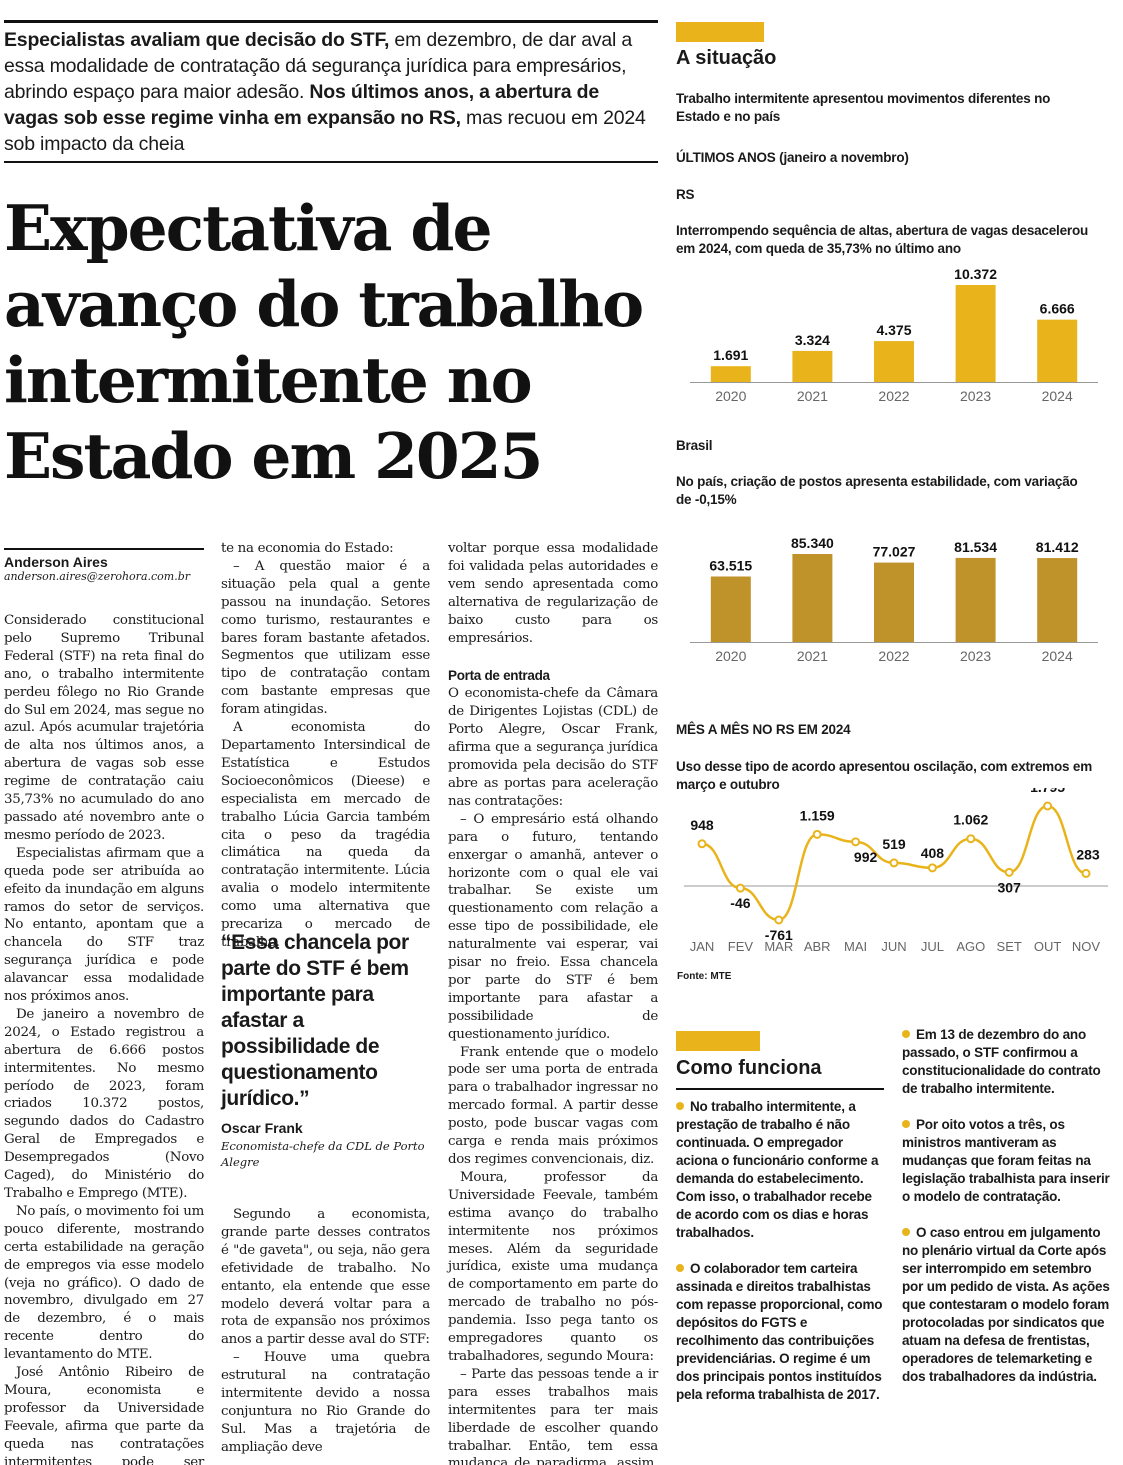 The image size is (1123, 1465). Describe the element at coordinates (932, 946) in the screenshot. I see `x-tick-label: JUL` at that location.